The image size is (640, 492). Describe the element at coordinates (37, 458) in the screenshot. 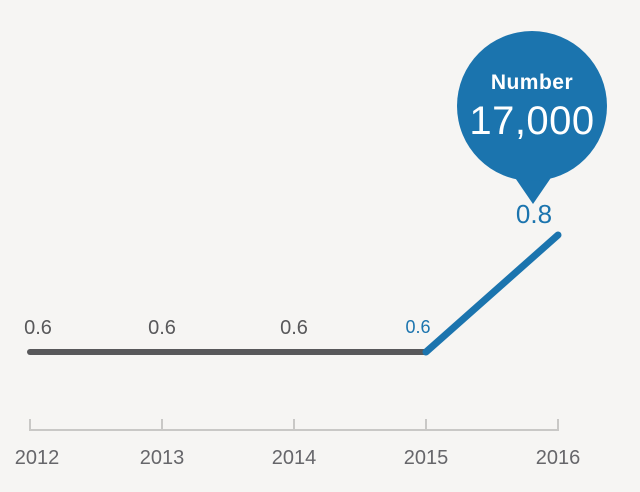

I see `x-tick-label-2012: 2012` at that location.